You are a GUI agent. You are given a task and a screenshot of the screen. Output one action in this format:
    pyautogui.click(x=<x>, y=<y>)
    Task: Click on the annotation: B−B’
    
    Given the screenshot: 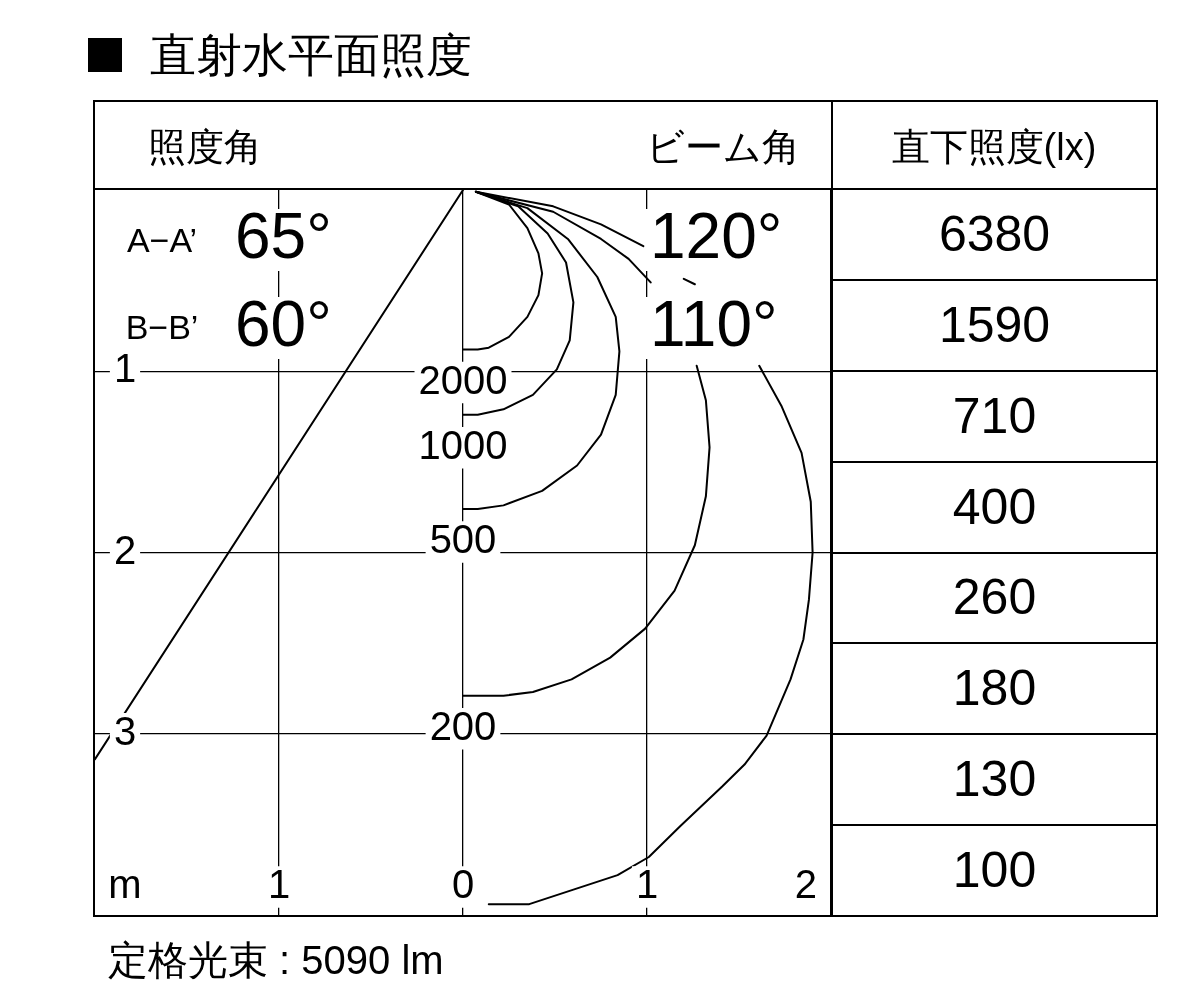 What is the action you would take?
    pyautogui.click(x=162, y=327)
    